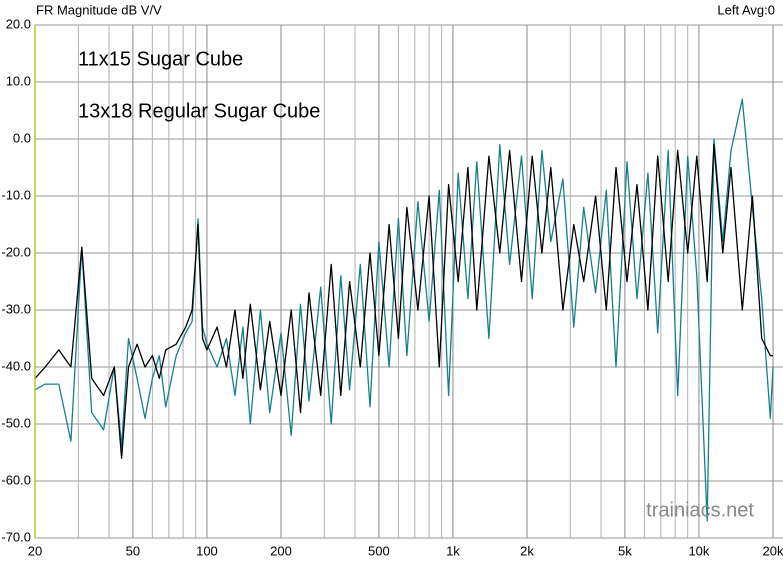 This screenshot has width=783, height=566. I want to click on y-tick-label: -40.0, so click(16, 365).